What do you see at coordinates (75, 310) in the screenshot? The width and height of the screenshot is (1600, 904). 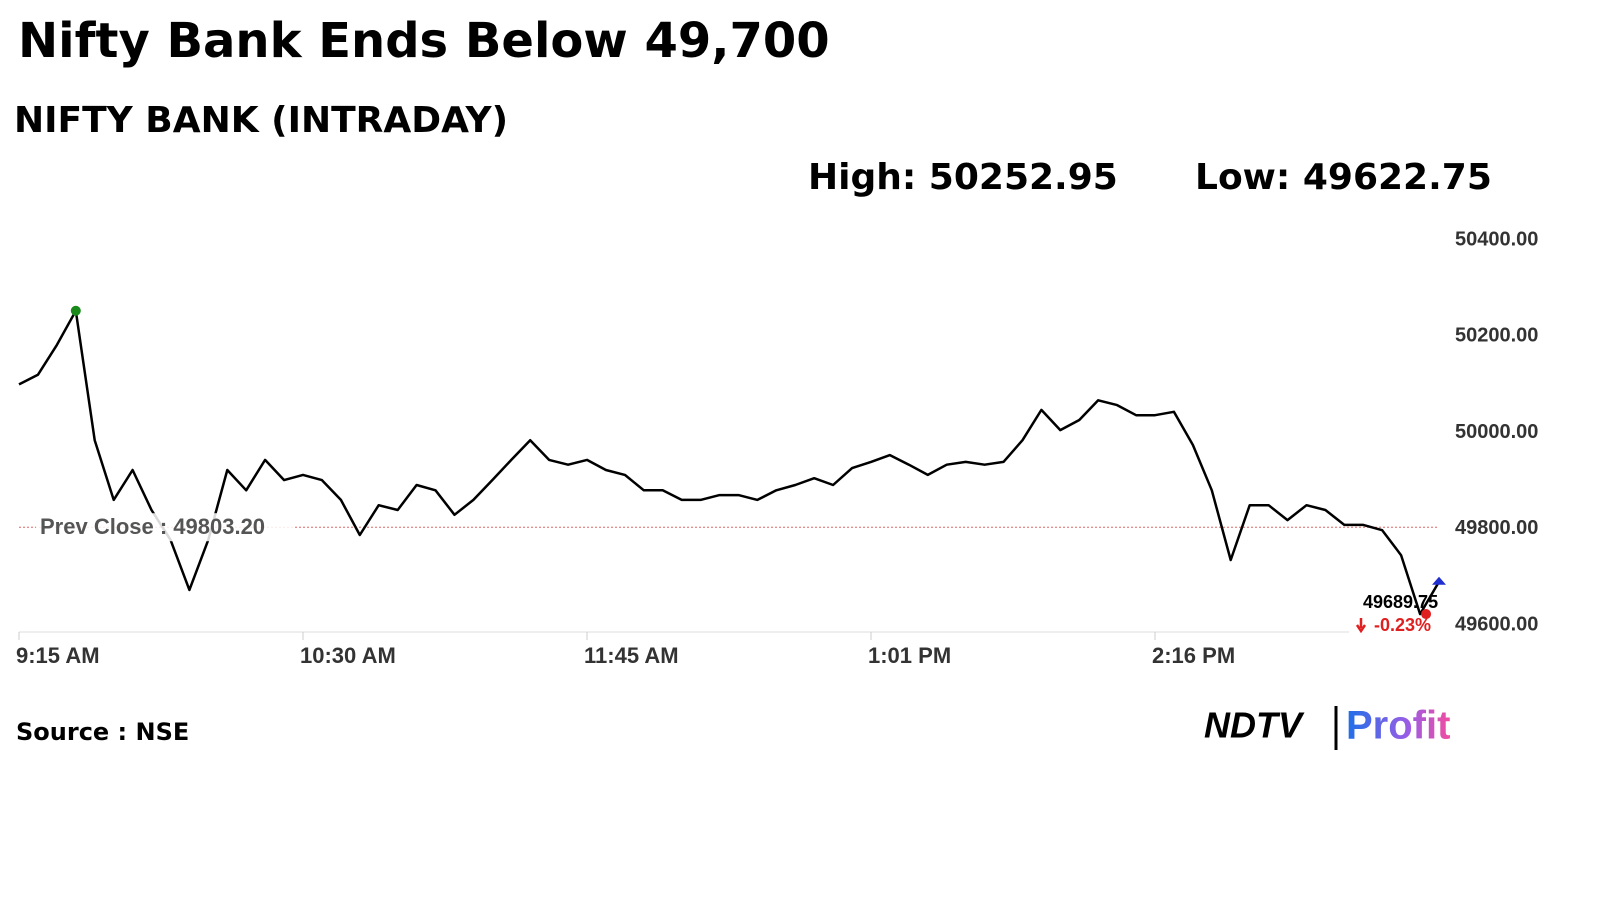 I see `high-marker` at bounding box center [75, 310].